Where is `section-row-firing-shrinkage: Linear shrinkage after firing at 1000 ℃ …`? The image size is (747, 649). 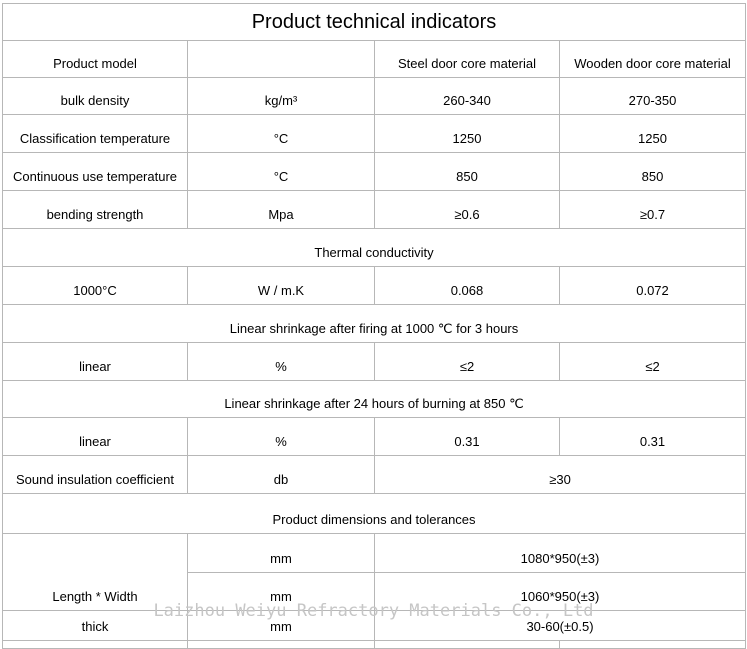 section-row-firing-shrinkage: Linear shrinkage after firing at 1000 ℃ … is located at coordinates (374, 323).